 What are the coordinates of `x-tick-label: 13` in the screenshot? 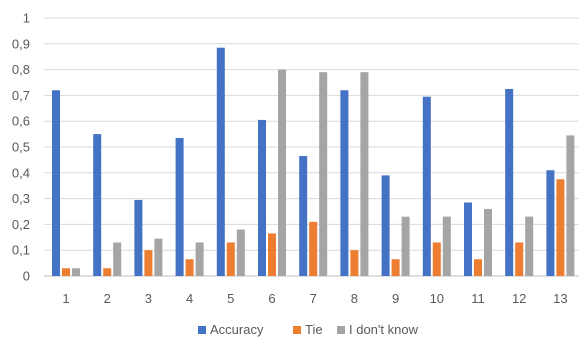 It's located at (560, 298).